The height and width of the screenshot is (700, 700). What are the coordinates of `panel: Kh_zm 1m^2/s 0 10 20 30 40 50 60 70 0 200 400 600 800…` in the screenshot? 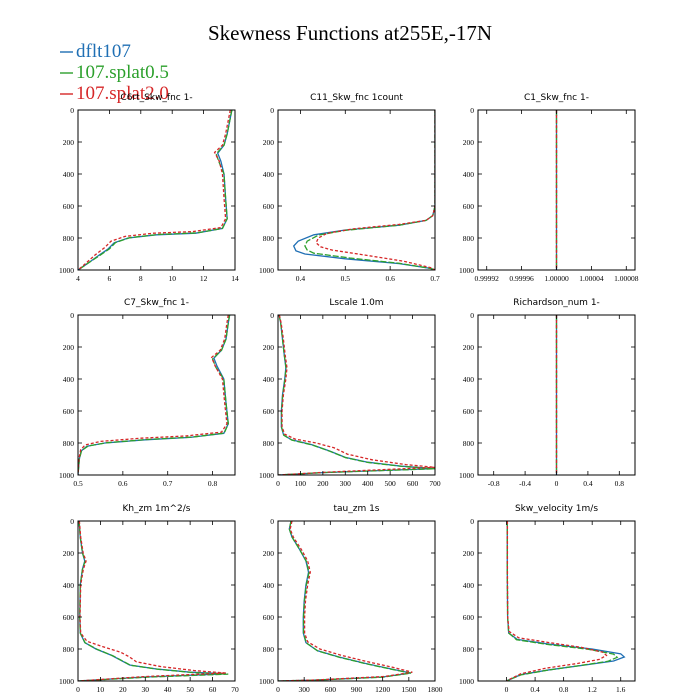 It's located at (149, 599).